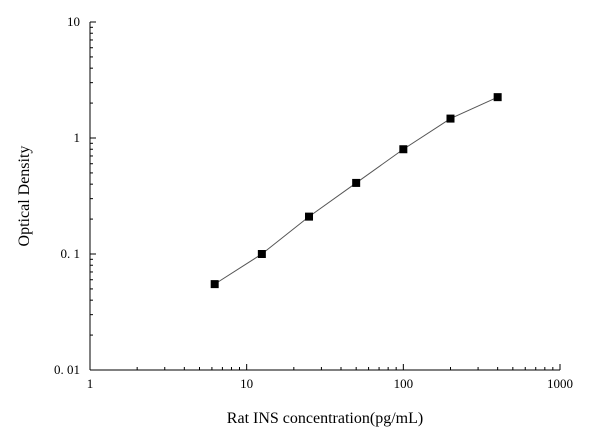  I want to click on x-tick-label: 1, so click(90, 383).